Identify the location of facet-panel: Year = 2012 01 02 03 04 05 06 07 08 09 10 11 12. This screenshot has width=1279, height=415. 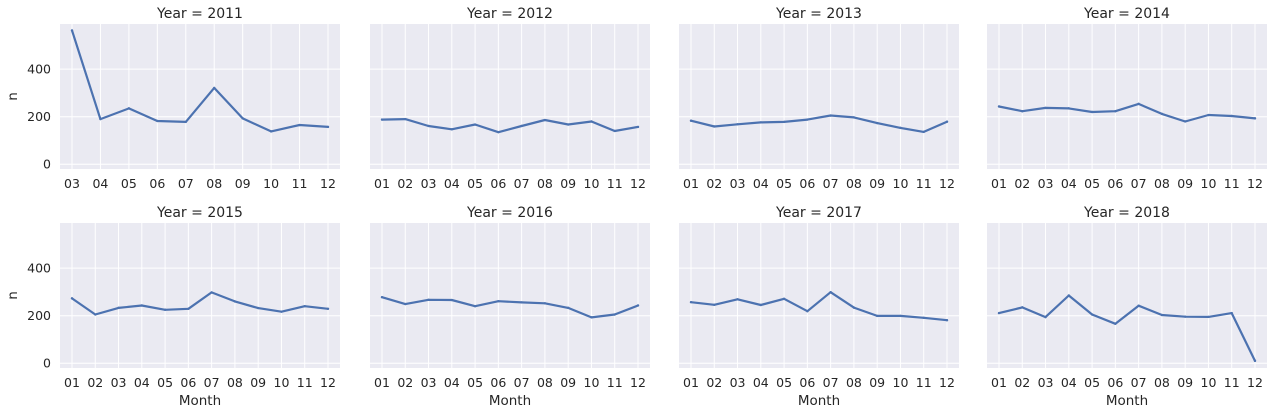
(510, 98).